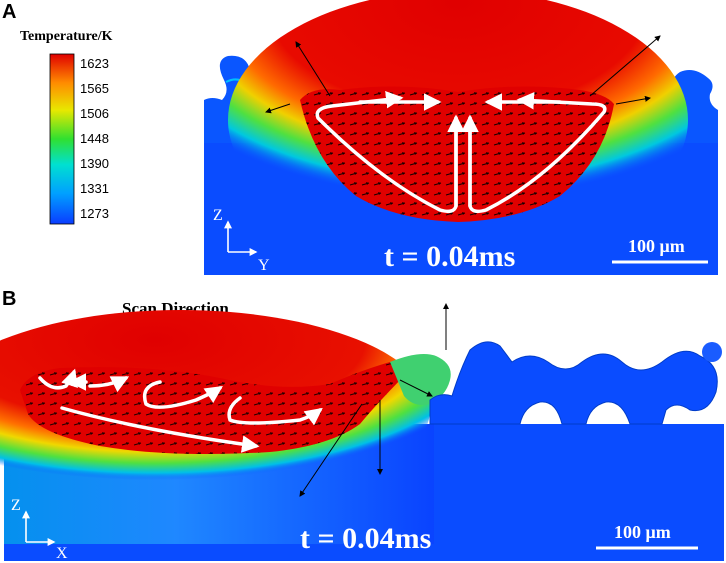 Image resolution: width=726 pixels, height=563 pixels. What do you see at coordinates (62, 553) in the screenshot?
I see `axis-x-label: X` at bounding box center [62, 553].